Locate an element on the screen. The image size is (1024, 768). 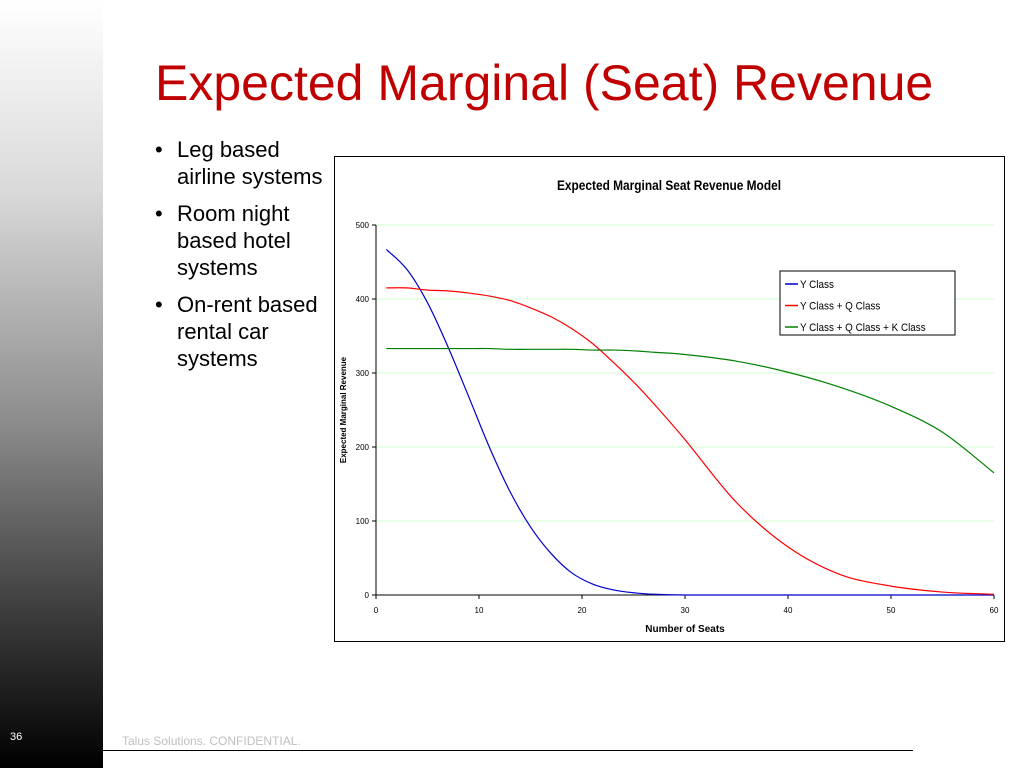
x-tick-label: 60 is located at coordinates (994, 610).